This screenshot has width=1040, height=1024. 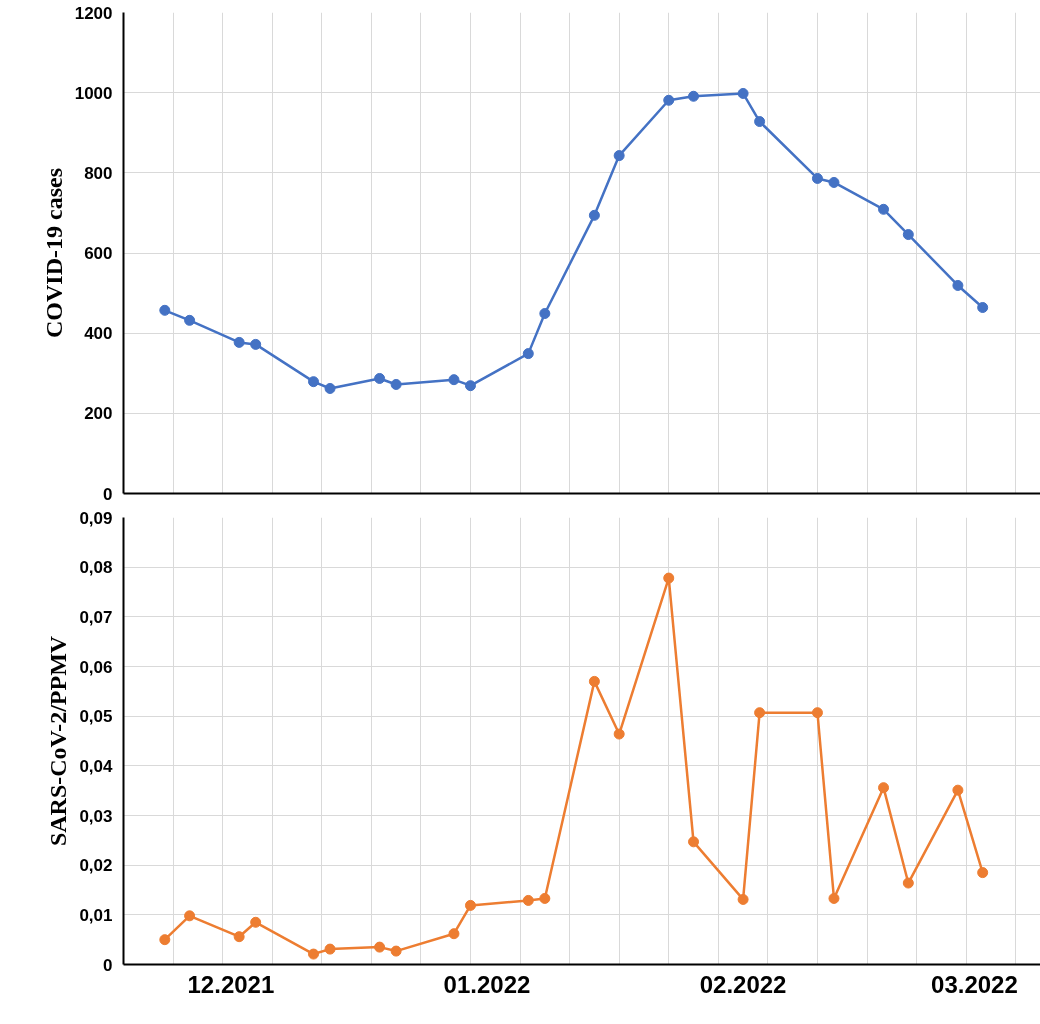 What do you see at coordinates (974, 984) in the screenshot?
I see `x-tick-label: 03.2022` at bounding box center [974, 984].